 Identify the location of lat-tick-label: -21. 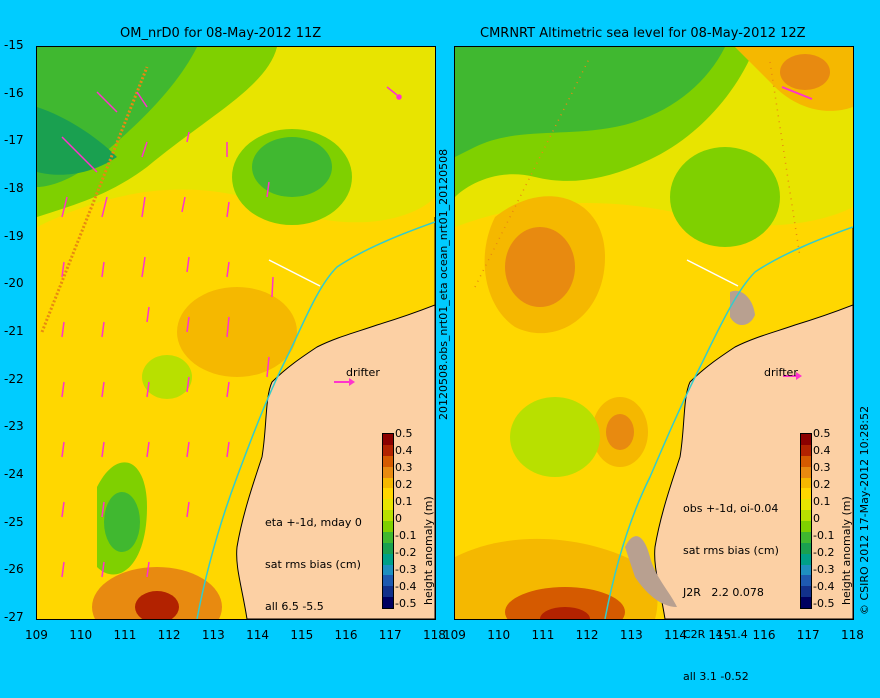
(14, 331).